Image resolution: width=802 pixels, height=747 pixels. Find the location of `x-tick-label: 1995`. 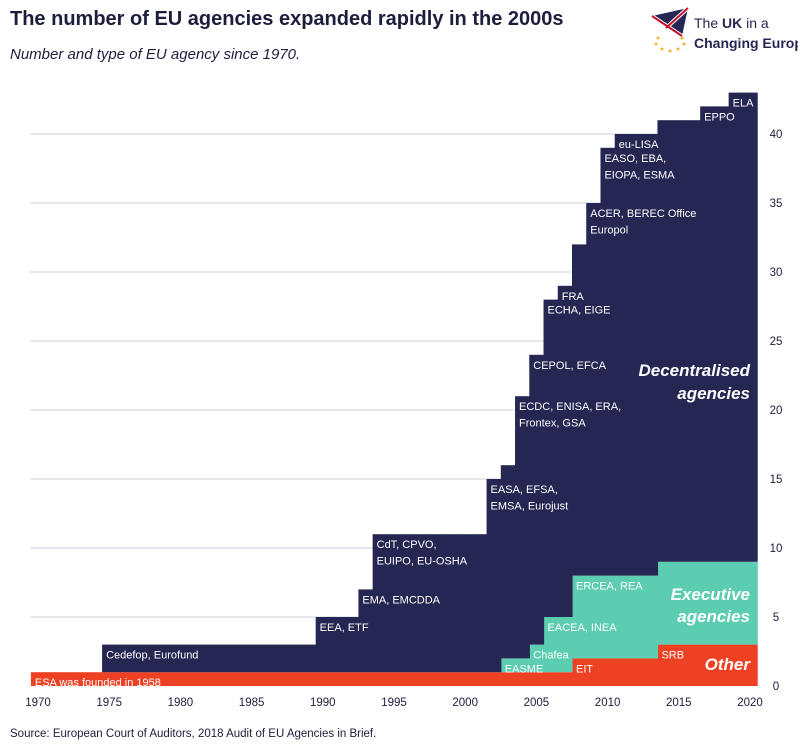

x-tick-label: 1995 is located at coordinates (394, 703).